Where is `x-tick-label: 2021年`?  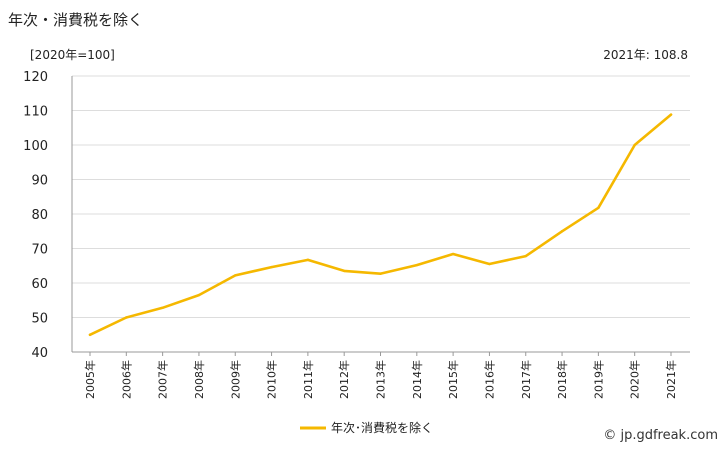
x-tick-label: 2021年 is located at coordinates (671, 379).